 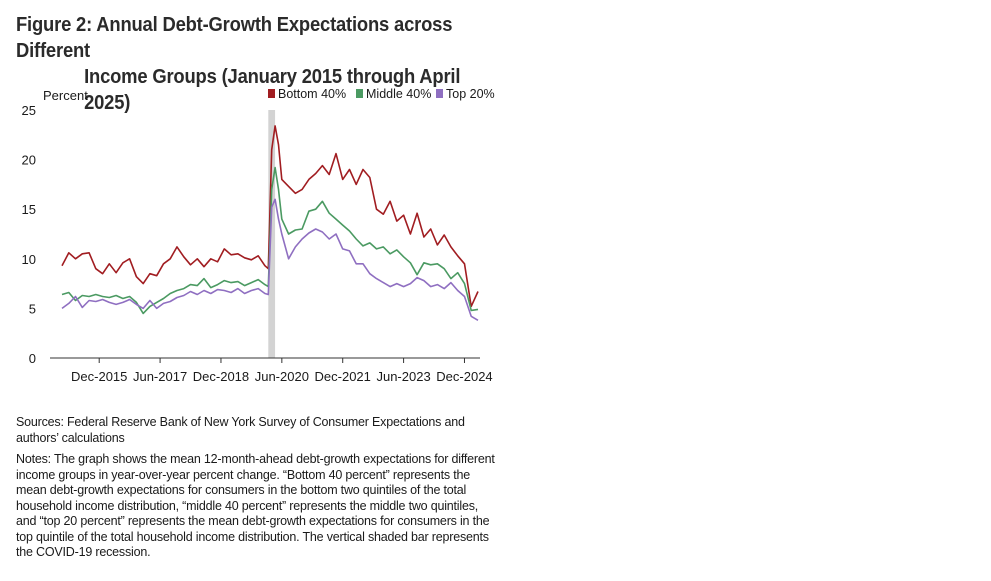 What do you see at coordinates (343, 376) in the screenshot?
I see `x-tick-label: Dec-2021` at bounding box center [343, 376].